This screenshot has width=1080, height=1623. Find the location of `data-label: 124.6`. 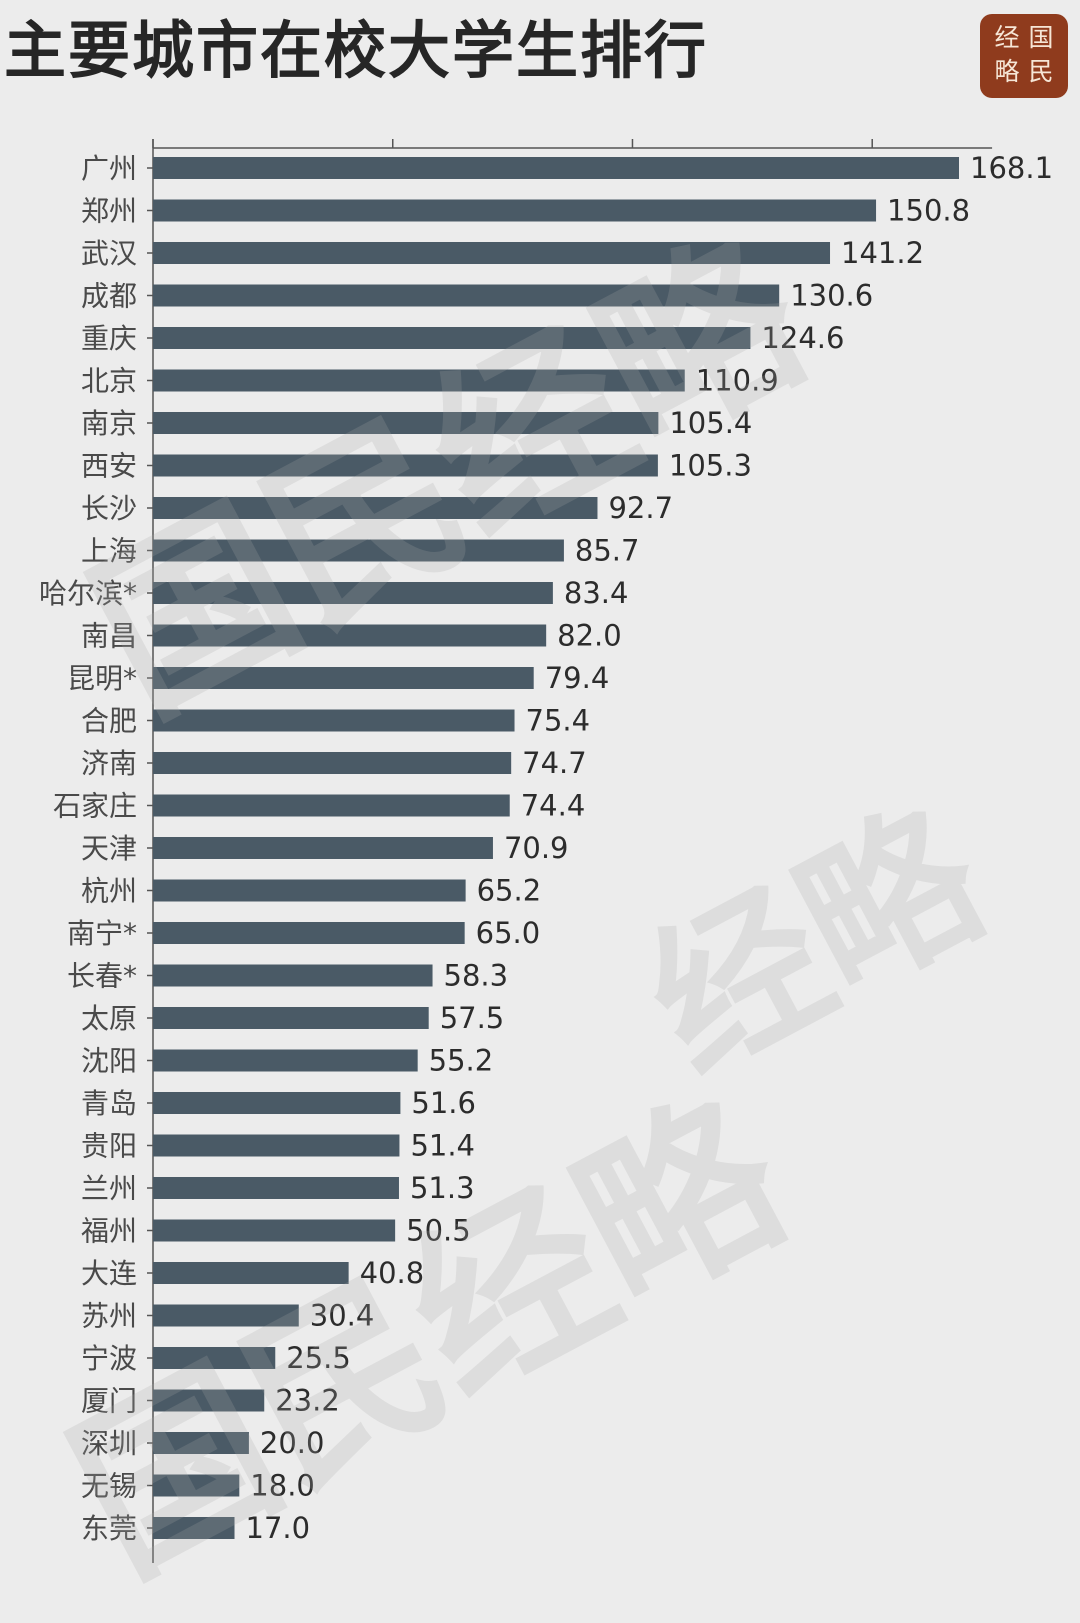

data-label: 124.6 is located at coordinates (802, 338).